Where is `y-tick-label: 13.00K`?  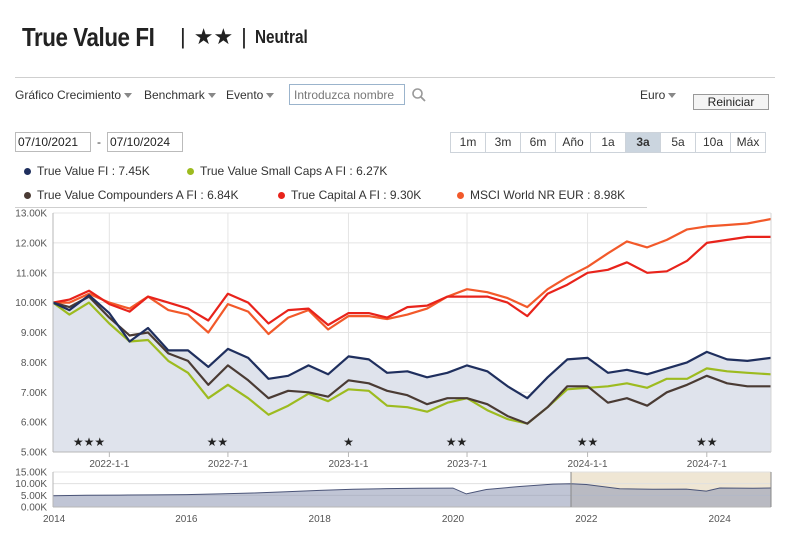 y-tick-label: 13.00K is located at coordinates (31, 214).